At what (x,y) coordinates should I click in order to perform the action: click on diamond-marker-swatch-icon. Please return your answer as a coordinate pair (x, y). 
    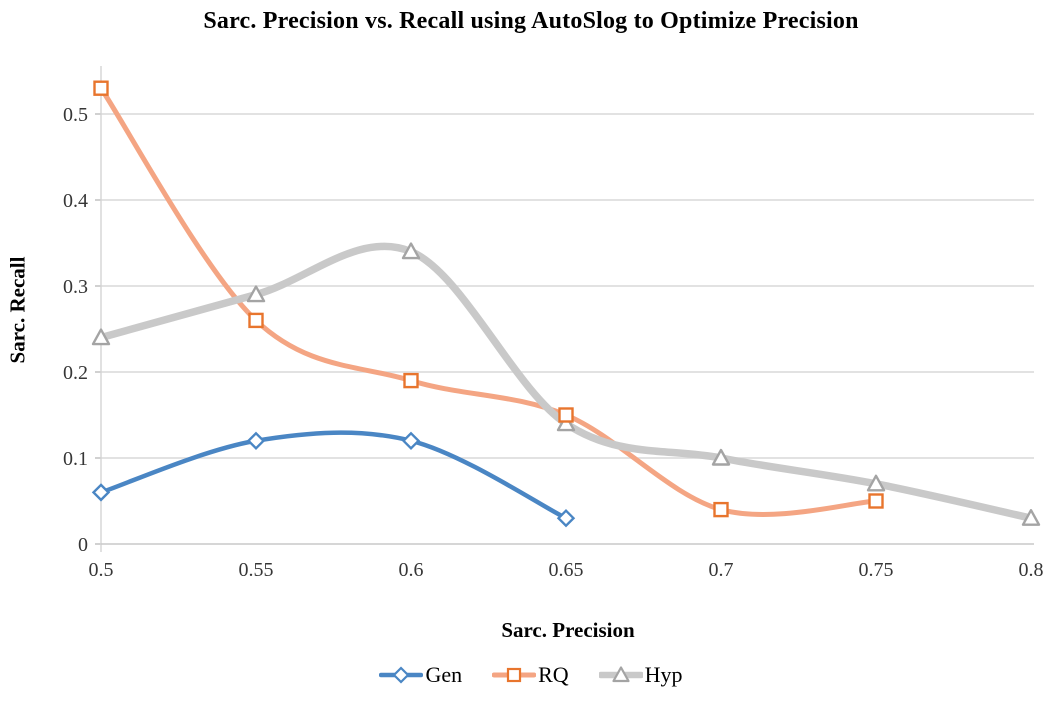
    Looking at the image, I should click on (401, 675).